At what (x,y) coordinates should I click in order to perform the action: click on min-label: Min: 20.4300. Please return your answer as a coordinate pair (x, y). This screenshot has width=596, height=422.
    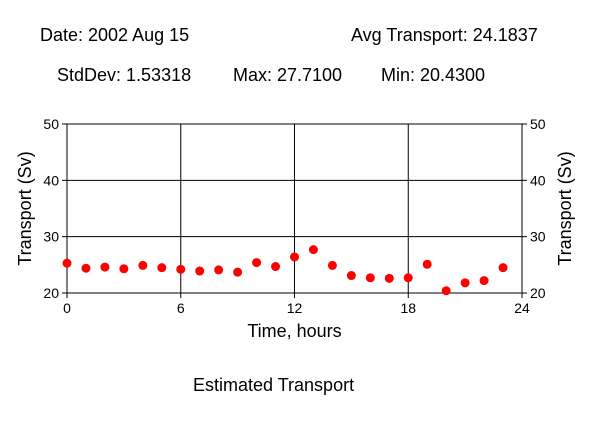
    Looking at the image, I should click on (433, 75).